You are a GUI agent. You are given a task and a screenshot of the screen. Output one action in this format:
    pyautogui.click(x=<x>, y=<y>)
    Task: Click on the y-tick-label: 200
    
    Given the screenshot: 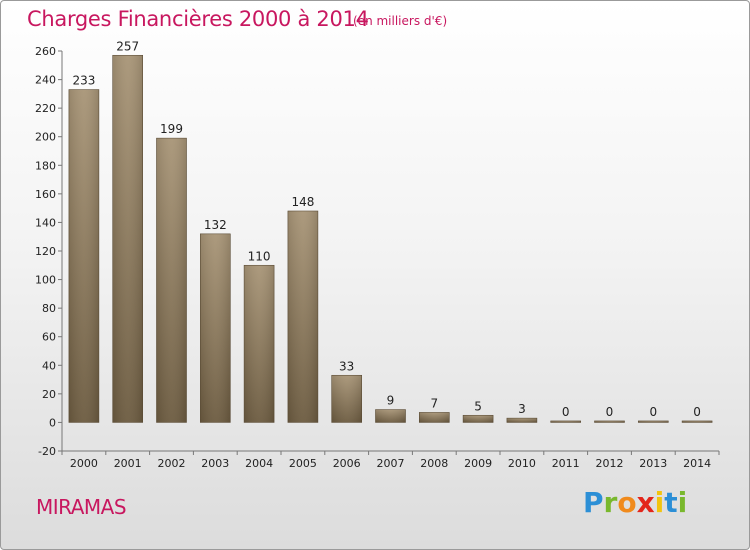 What is the action you would take?
    pyautogui.click(x=45, y=137)
    